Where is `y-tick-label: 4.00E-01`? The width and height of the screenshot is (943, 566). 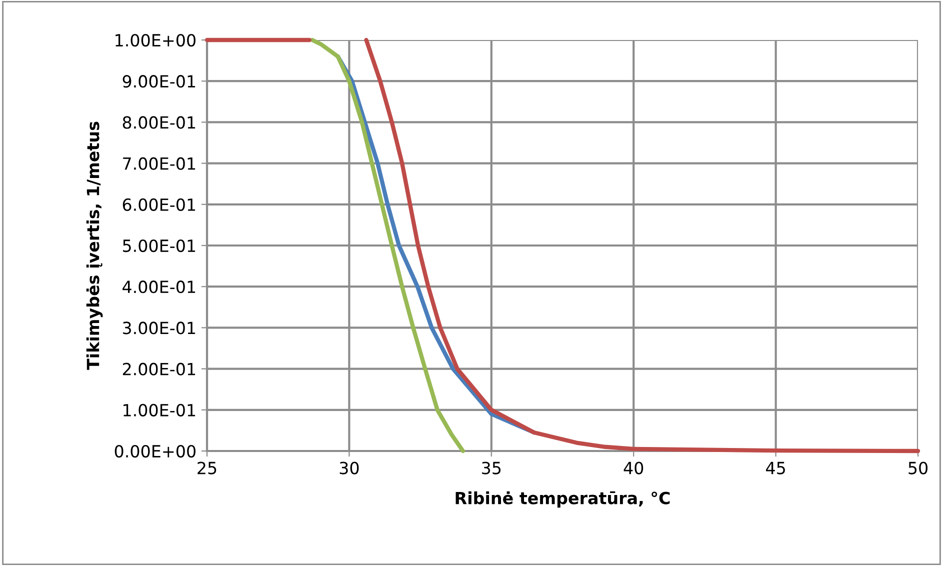 y-tick-label: 4.00E-01 is located at coordinates (159, 287).